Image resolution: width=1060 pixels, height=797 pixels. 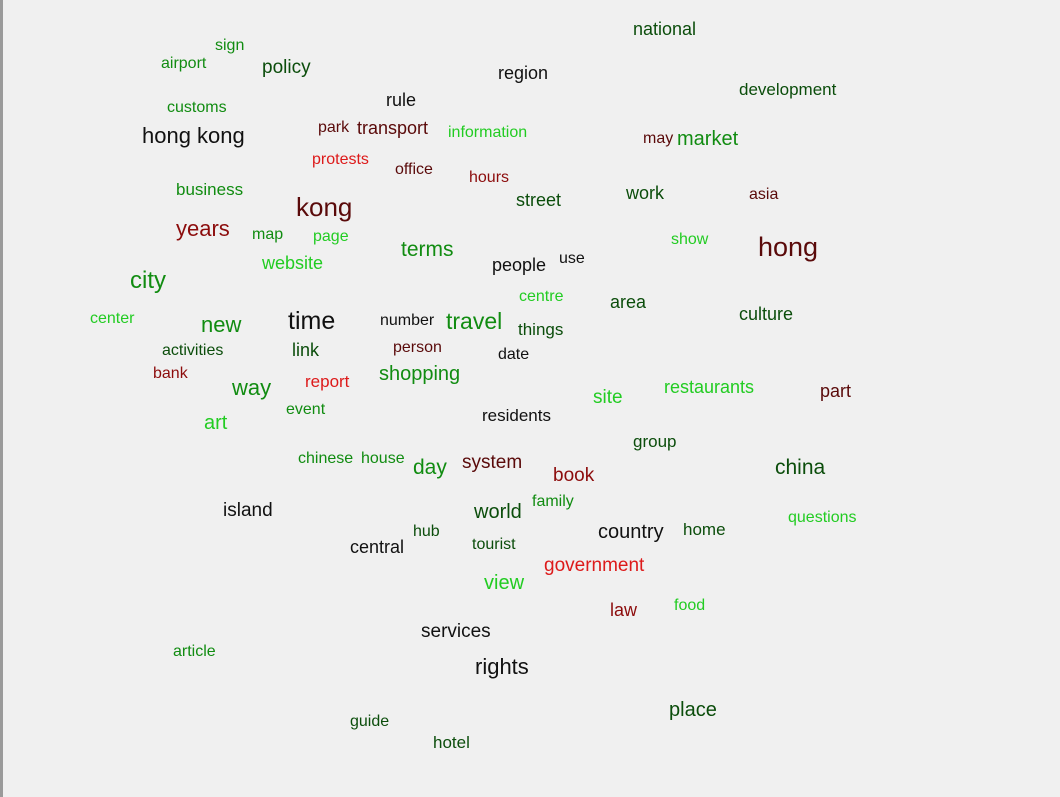 I want to click on word-hong: hong, so click(x=788, y=247).